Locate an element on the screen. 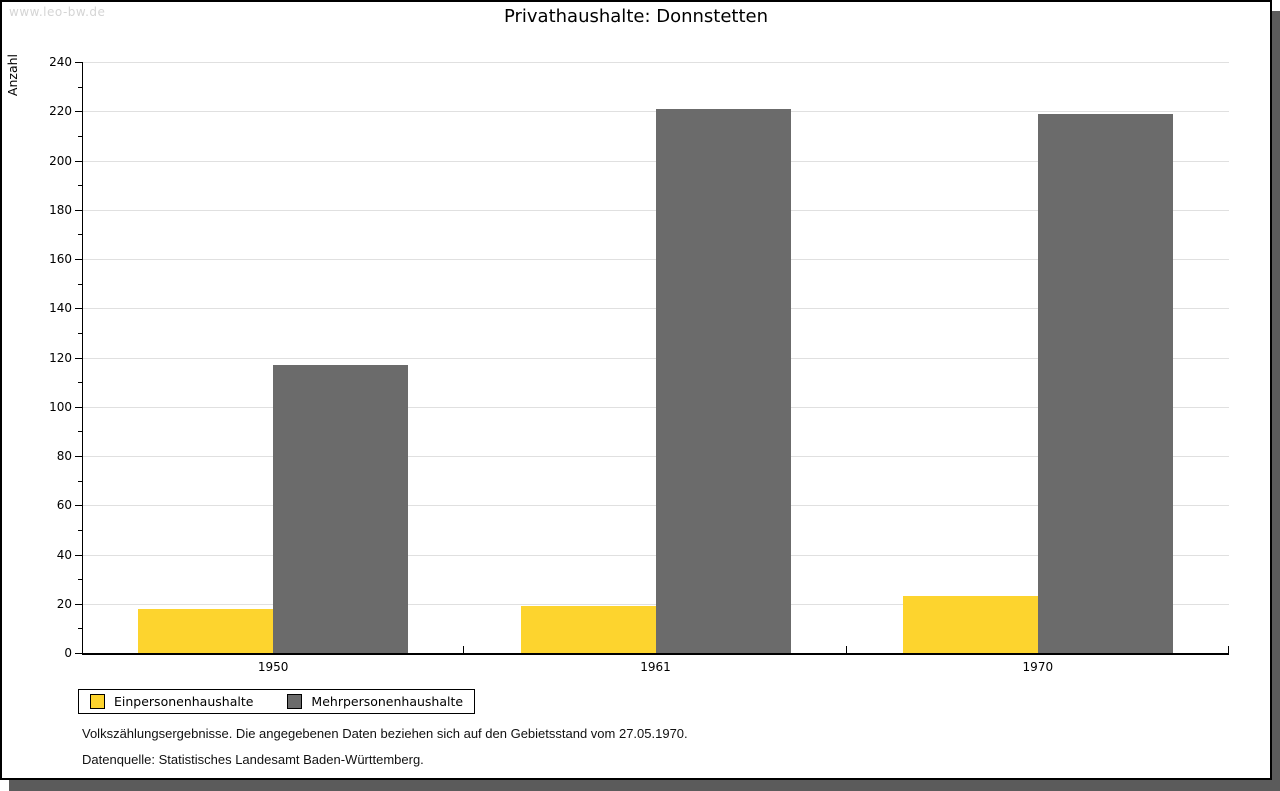 This screenshot has width=1280, height=791. y-tick-label: 80 is located at coordinates (64, 456).